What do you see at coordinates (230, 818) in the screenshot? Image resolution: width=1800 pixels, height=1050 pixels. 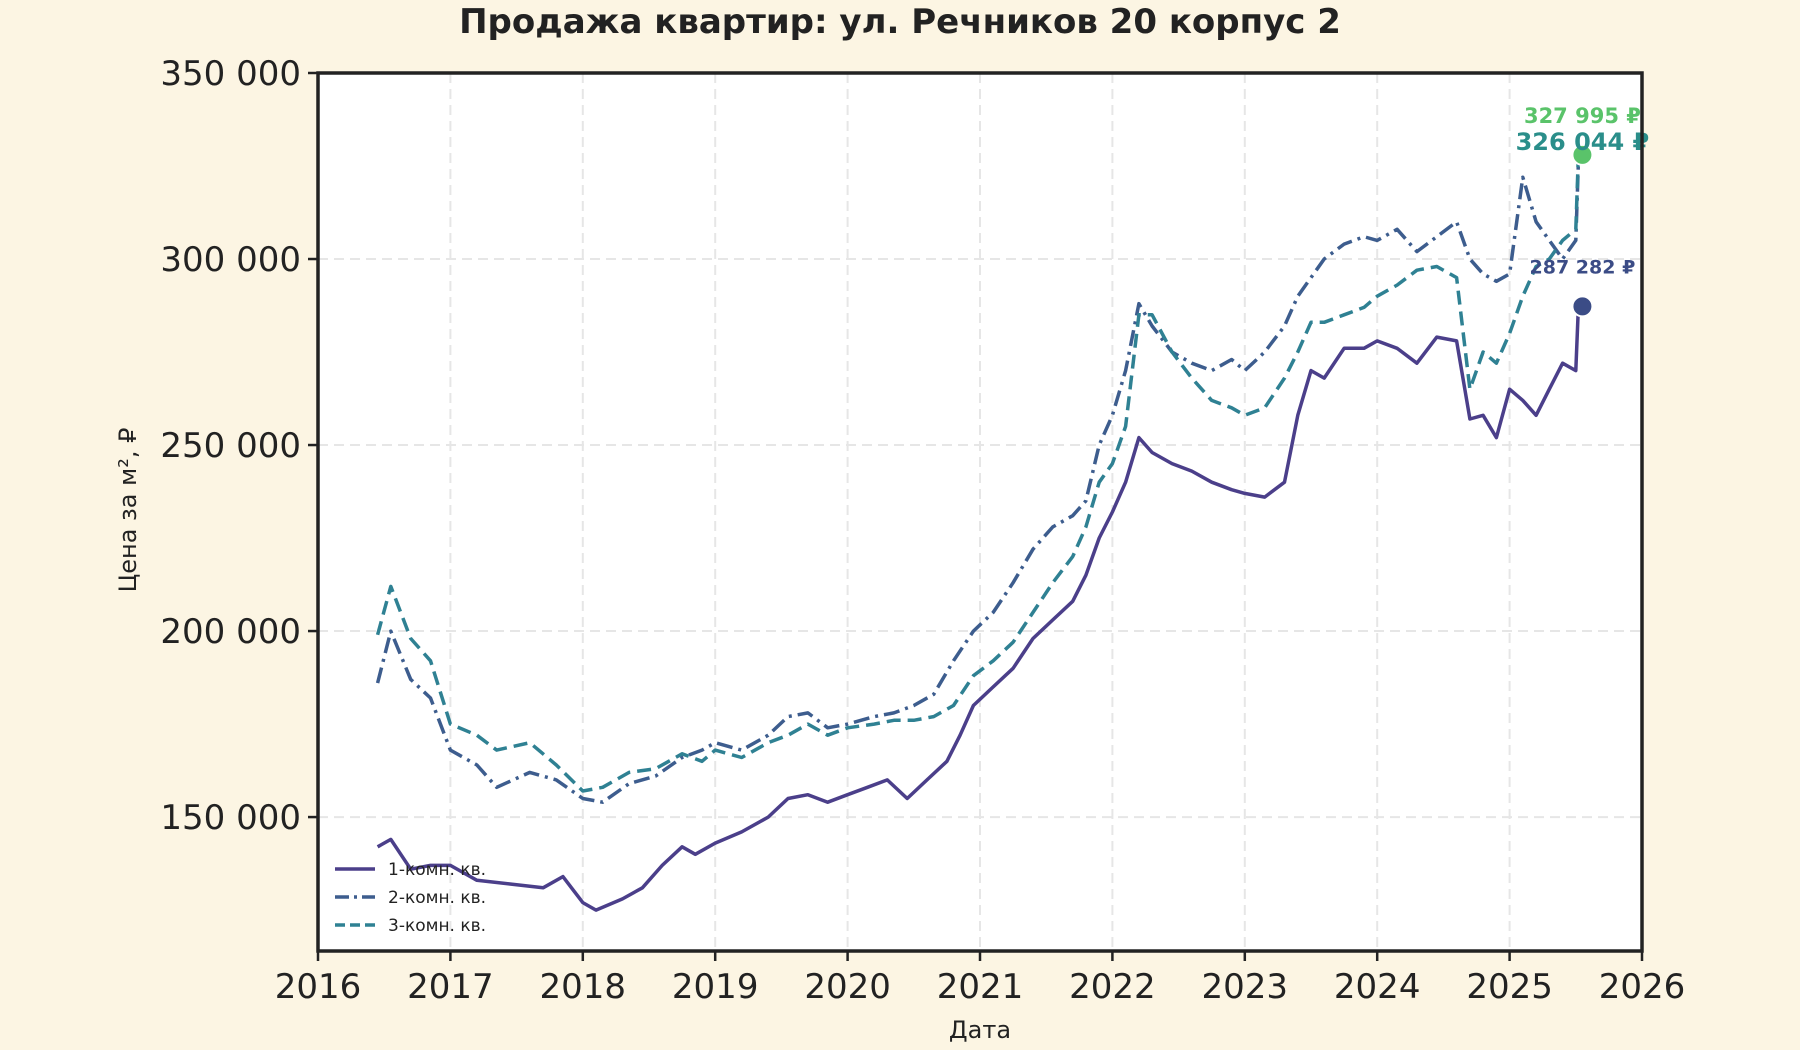 I see `y-tick-label: 150 000` at bounding box center [230, 818].